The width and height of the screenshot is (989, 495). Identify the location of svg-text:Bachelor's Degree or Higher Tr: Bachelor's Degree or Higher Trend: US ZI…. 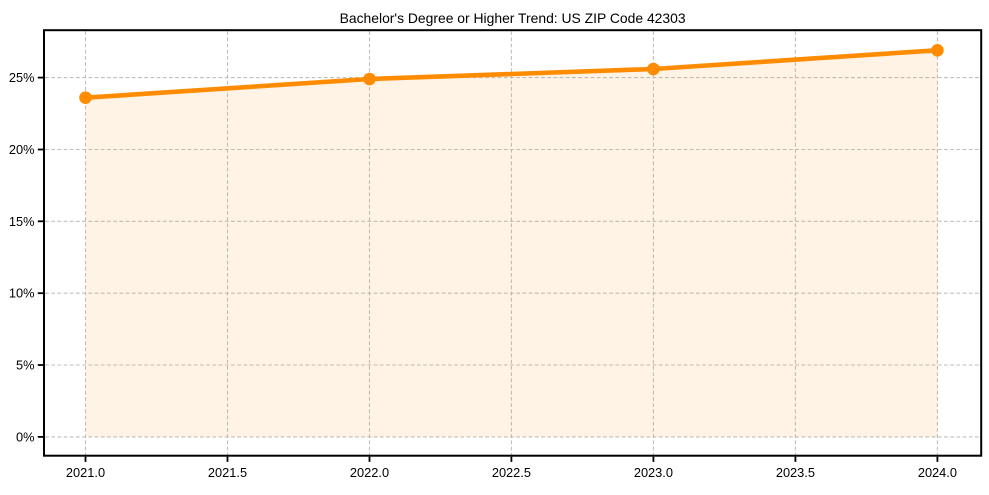
(513, 18).